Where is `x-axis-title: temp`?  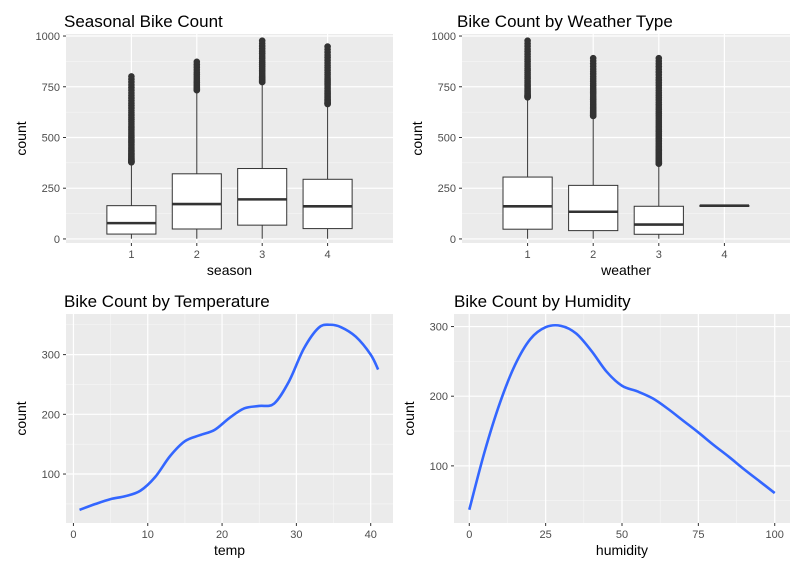 x-axis-title: temp is located at coordinates (229, 550).